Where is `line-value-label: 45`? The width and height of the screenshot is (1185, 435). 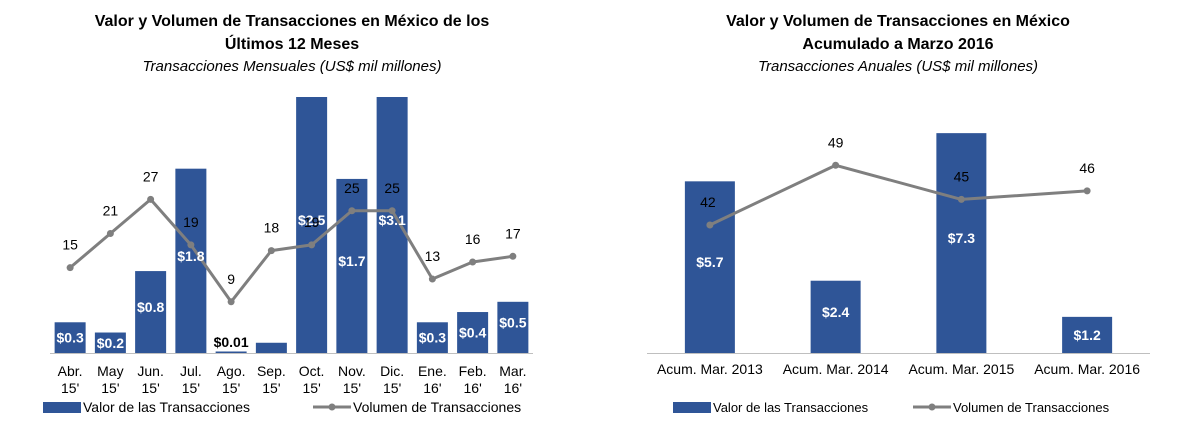
line-value-label: 45 is located at coordinates (962, 176).